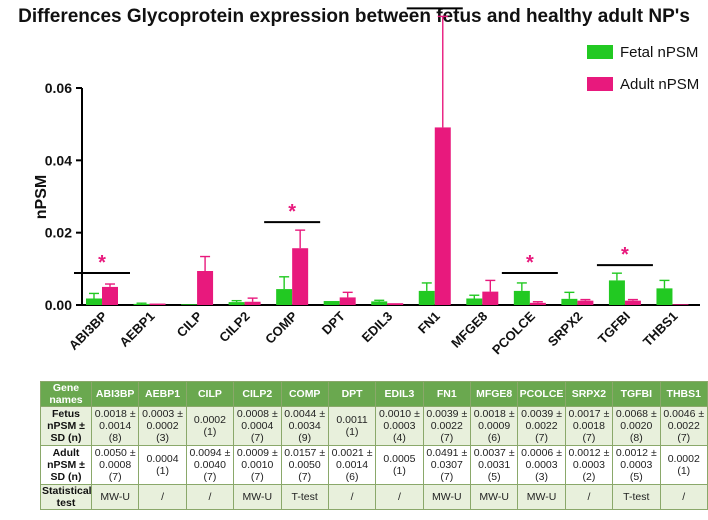  Describe the element at coordinates (352, 465) in the screenshot. I see `table-cell: 0.0021 ± 0.0014 (6)` at that location.